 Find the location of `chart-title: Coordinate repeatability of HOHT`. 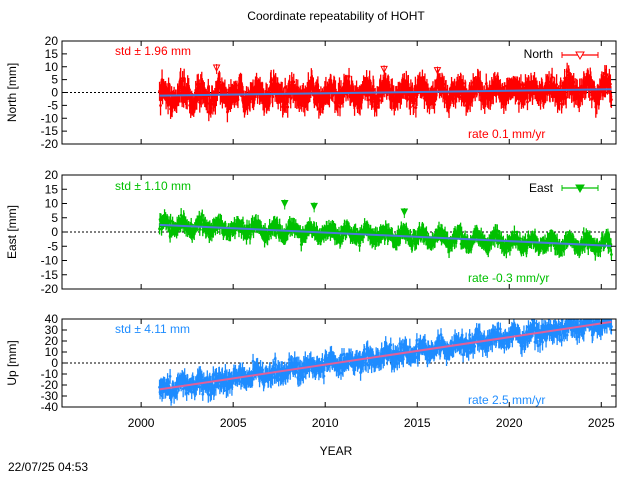

chart-title: Coordinate repeatability of HOHT is located at coordinates (336, 16).